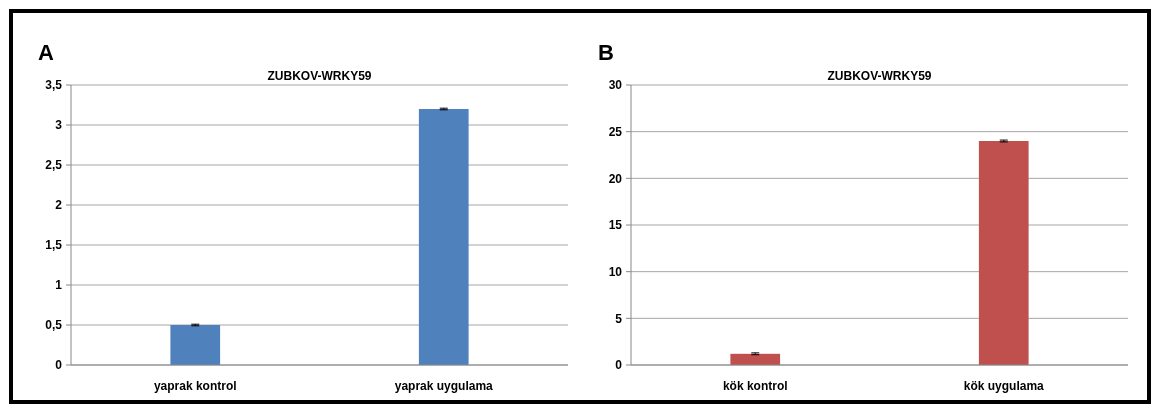 This screenshot has width=1160, height=413. What do you see at coordinates (59, 205) in the screenshot?
I see `y-tick-label: 2` at bounding box center [59, 205].